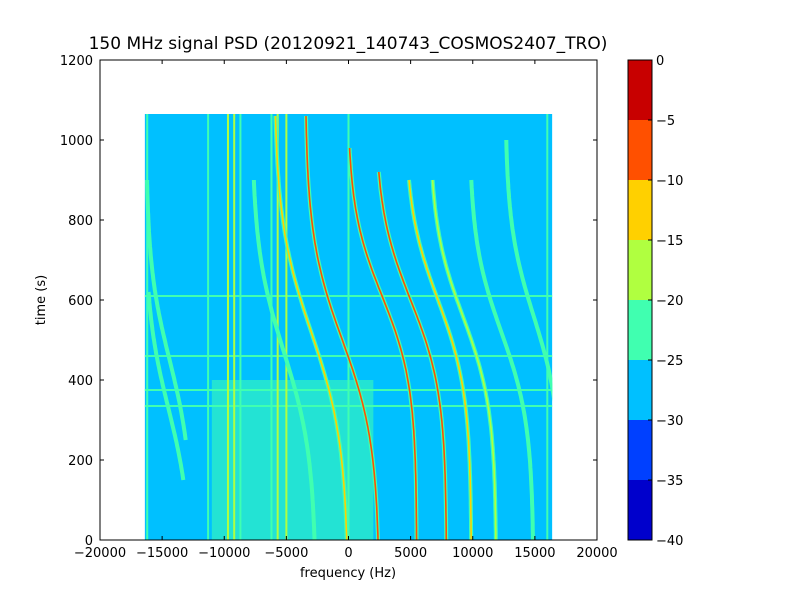  What do you see at coordinates (348, 573) in the screenshot?
I see `x-axis-label: frequency (Hz)` at bounding box center [348, 573].